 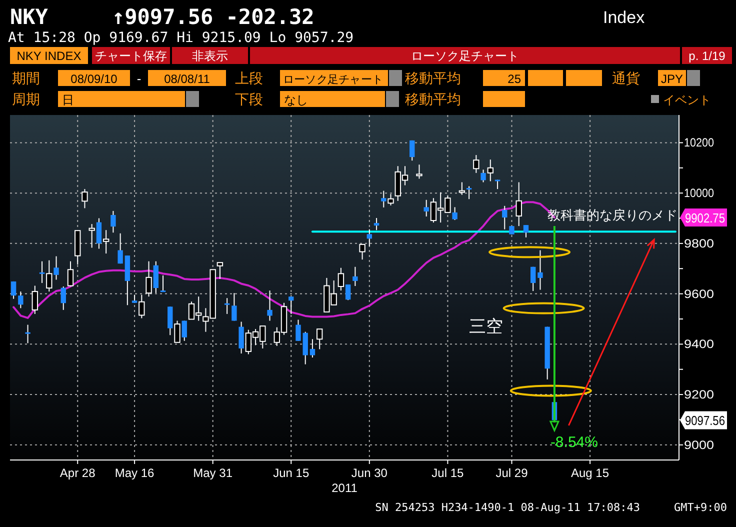 I want to click on text: 日, so click(x=68, y=100).